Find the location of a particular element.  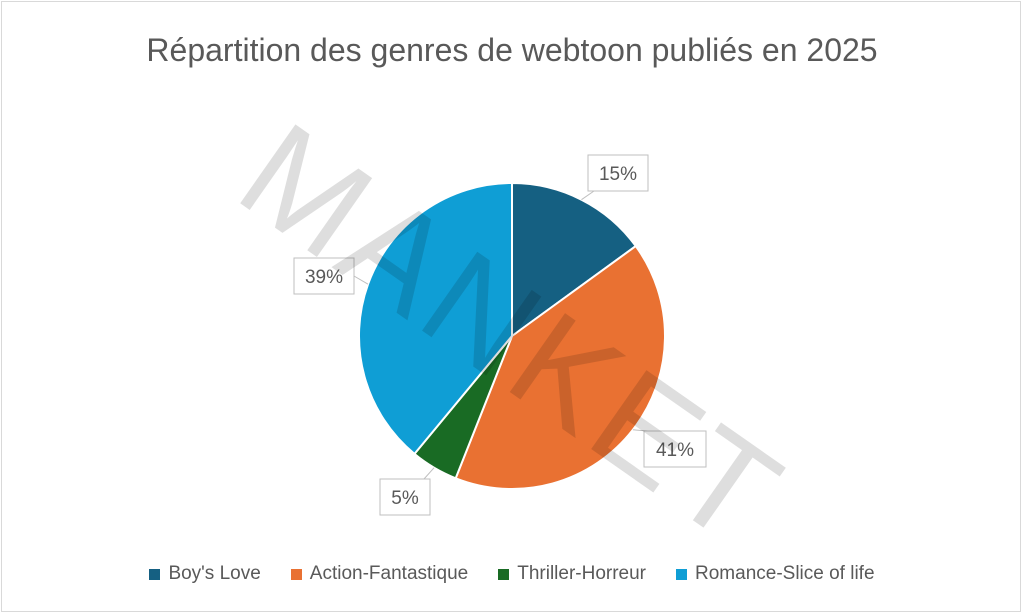

data-label-4: 39% is located at coordinates (324, 277).